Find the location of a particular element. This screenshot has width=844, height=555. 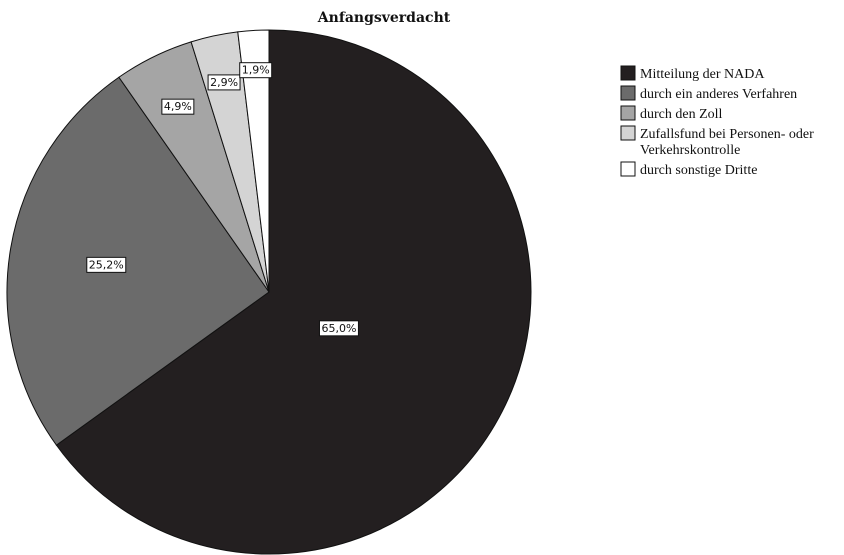

data-label-text: 2,9% is located at coordinates (224, 82).